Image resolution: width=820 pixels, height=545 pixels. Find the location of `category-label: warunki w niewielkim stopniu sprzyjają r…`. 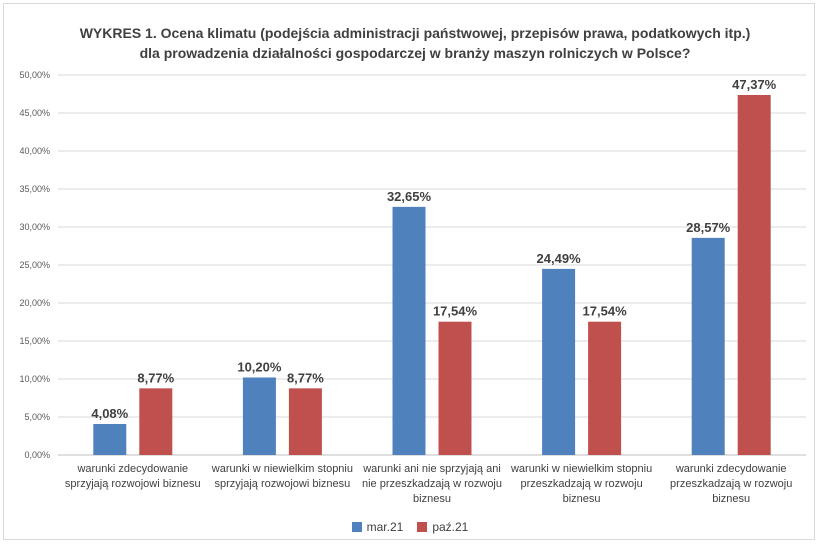

category-label: warunki w niewielkim stopniu sprzyjają r… is located at coordinates (282, 476).